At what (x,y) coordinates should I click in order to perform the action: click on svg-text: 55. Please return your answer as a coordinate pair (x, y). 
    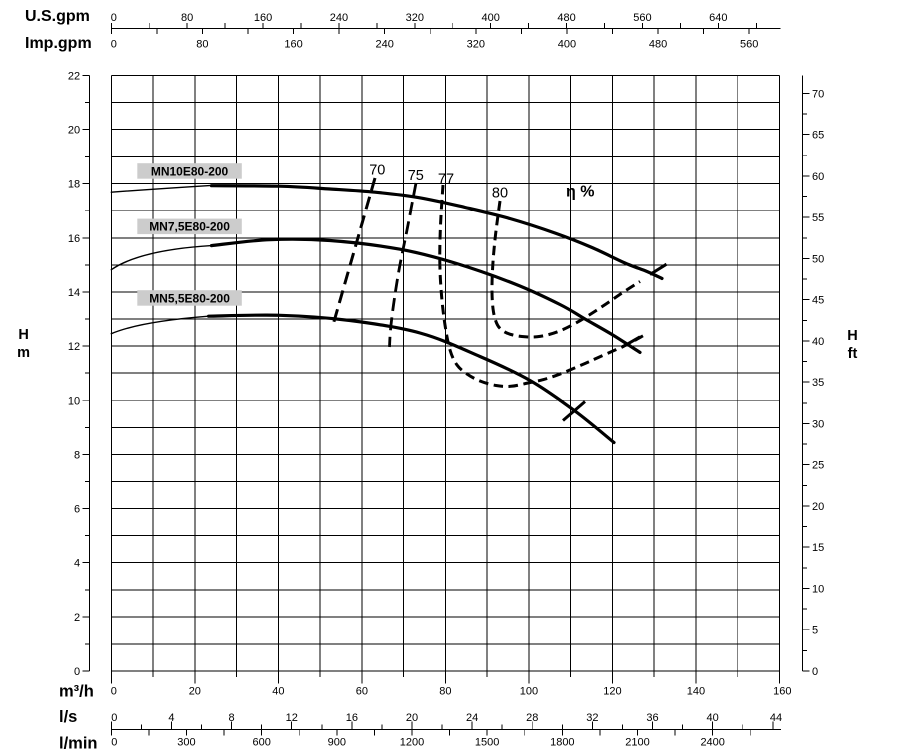
    Looking at the image, I should click on (818, 218).